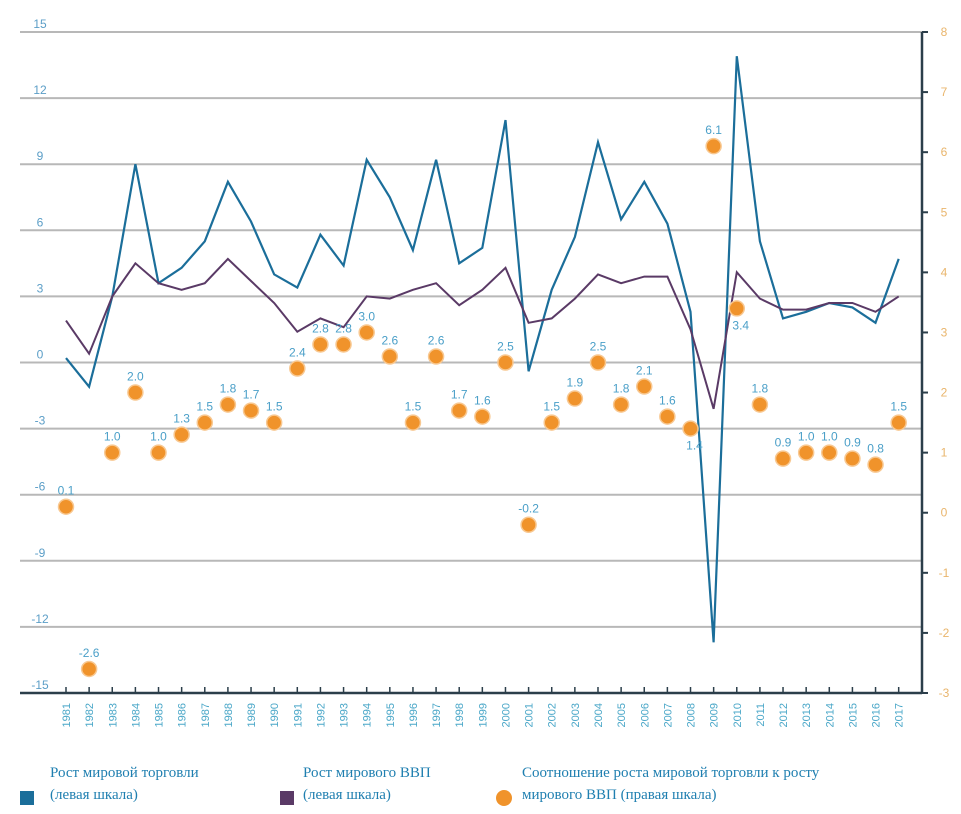 The height and width of the screenshot is (814, 961). What do you see at coordinates (40, 222) in the screenshot?
I see `left-tick-label: 6` at bounding box center [40, 222].